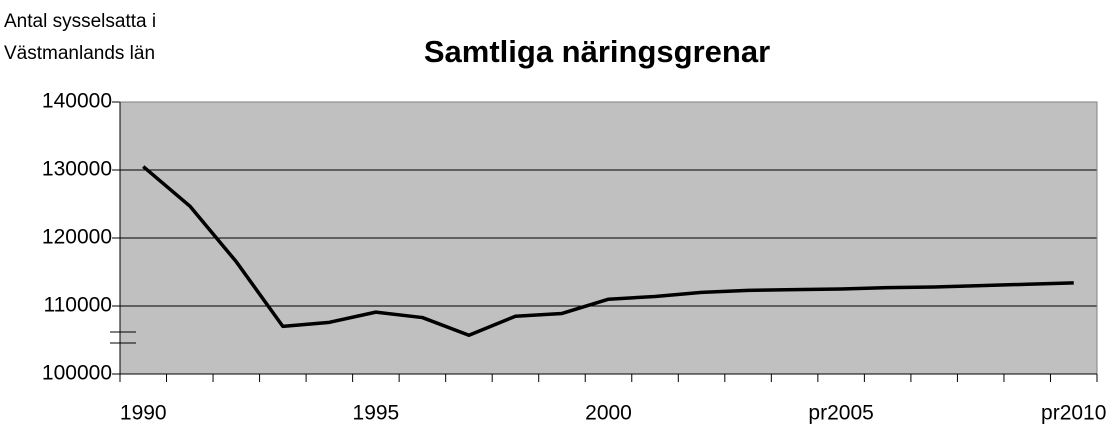  I want to click on x-tick-label: 1990, so click(143, 413).